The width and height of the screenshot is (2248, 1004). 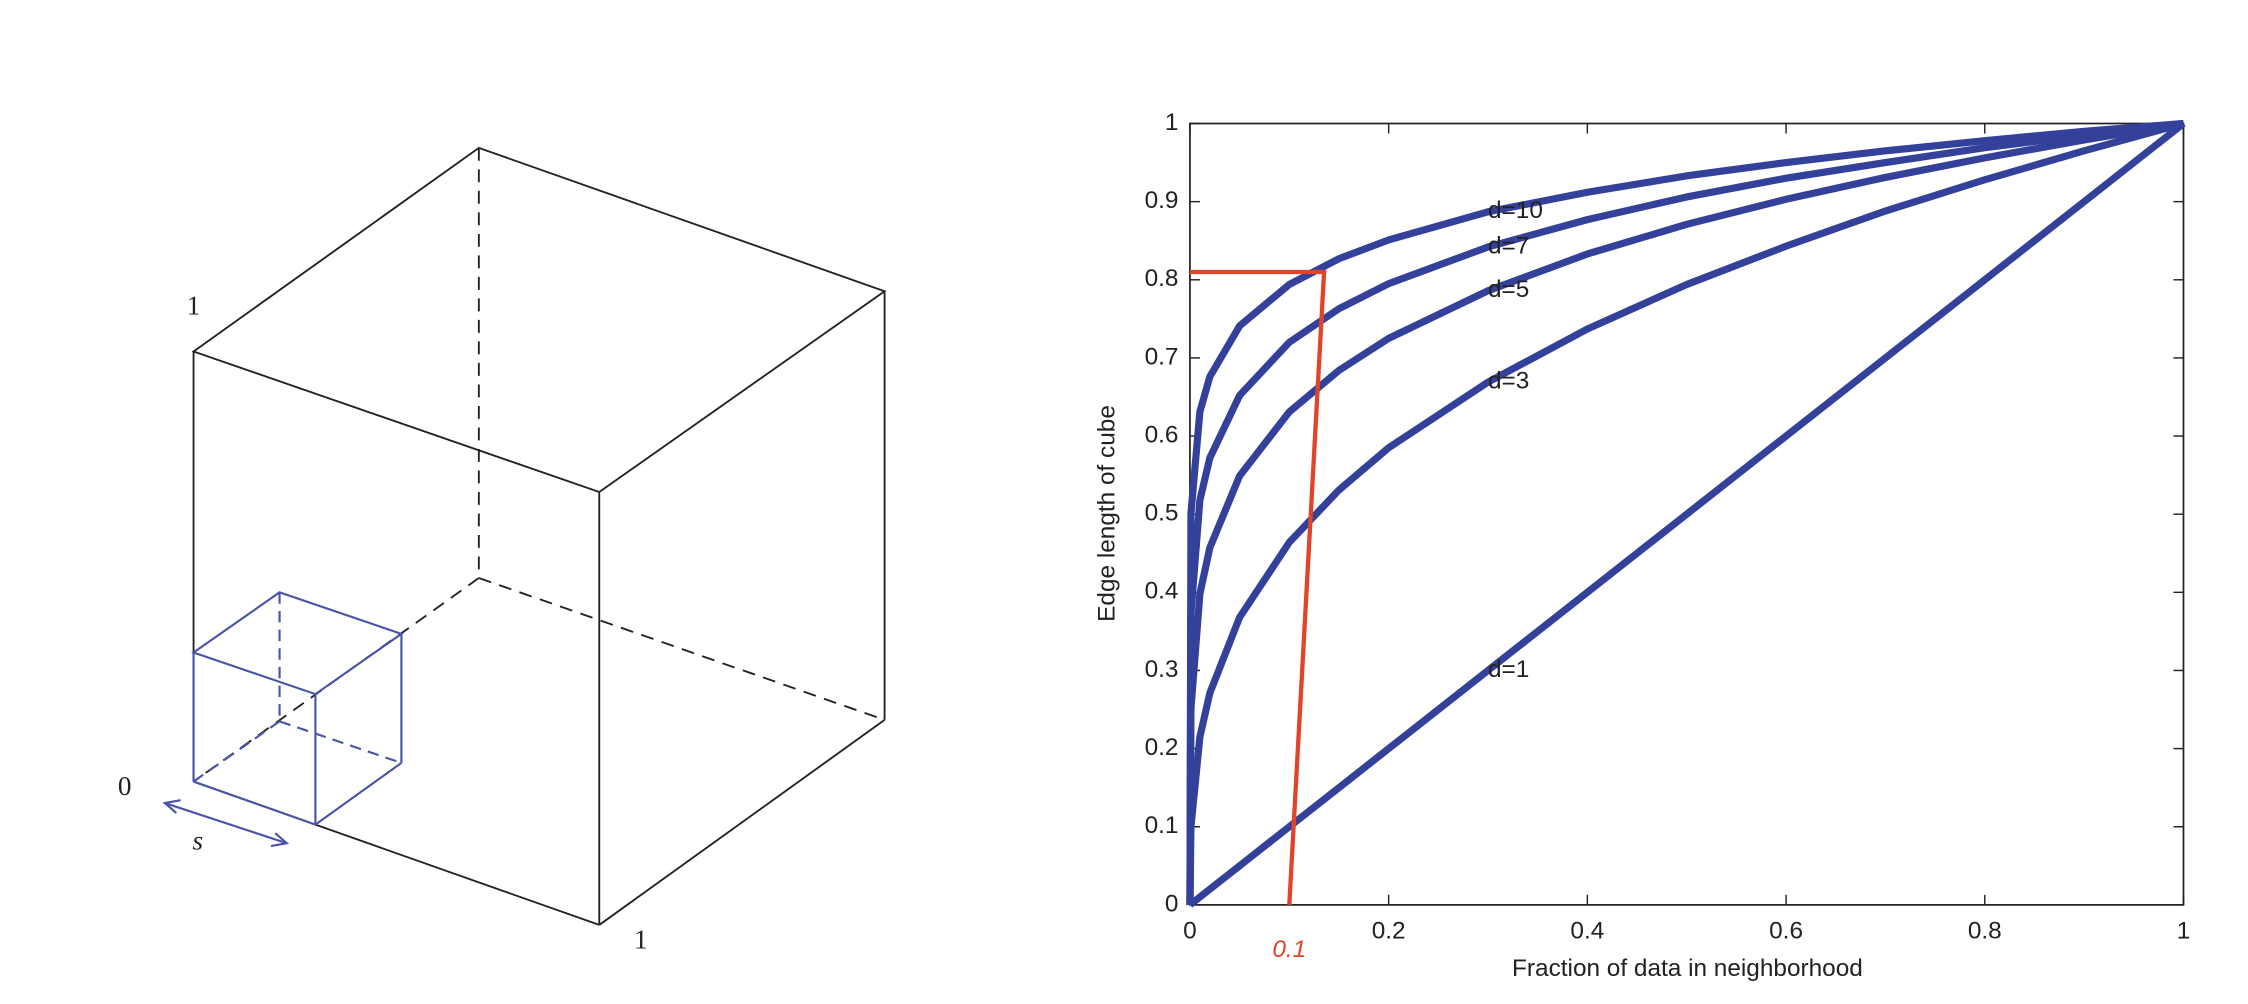 I want to click on y-axis-label: Edge length of cube, so click(x=1107, y=513).